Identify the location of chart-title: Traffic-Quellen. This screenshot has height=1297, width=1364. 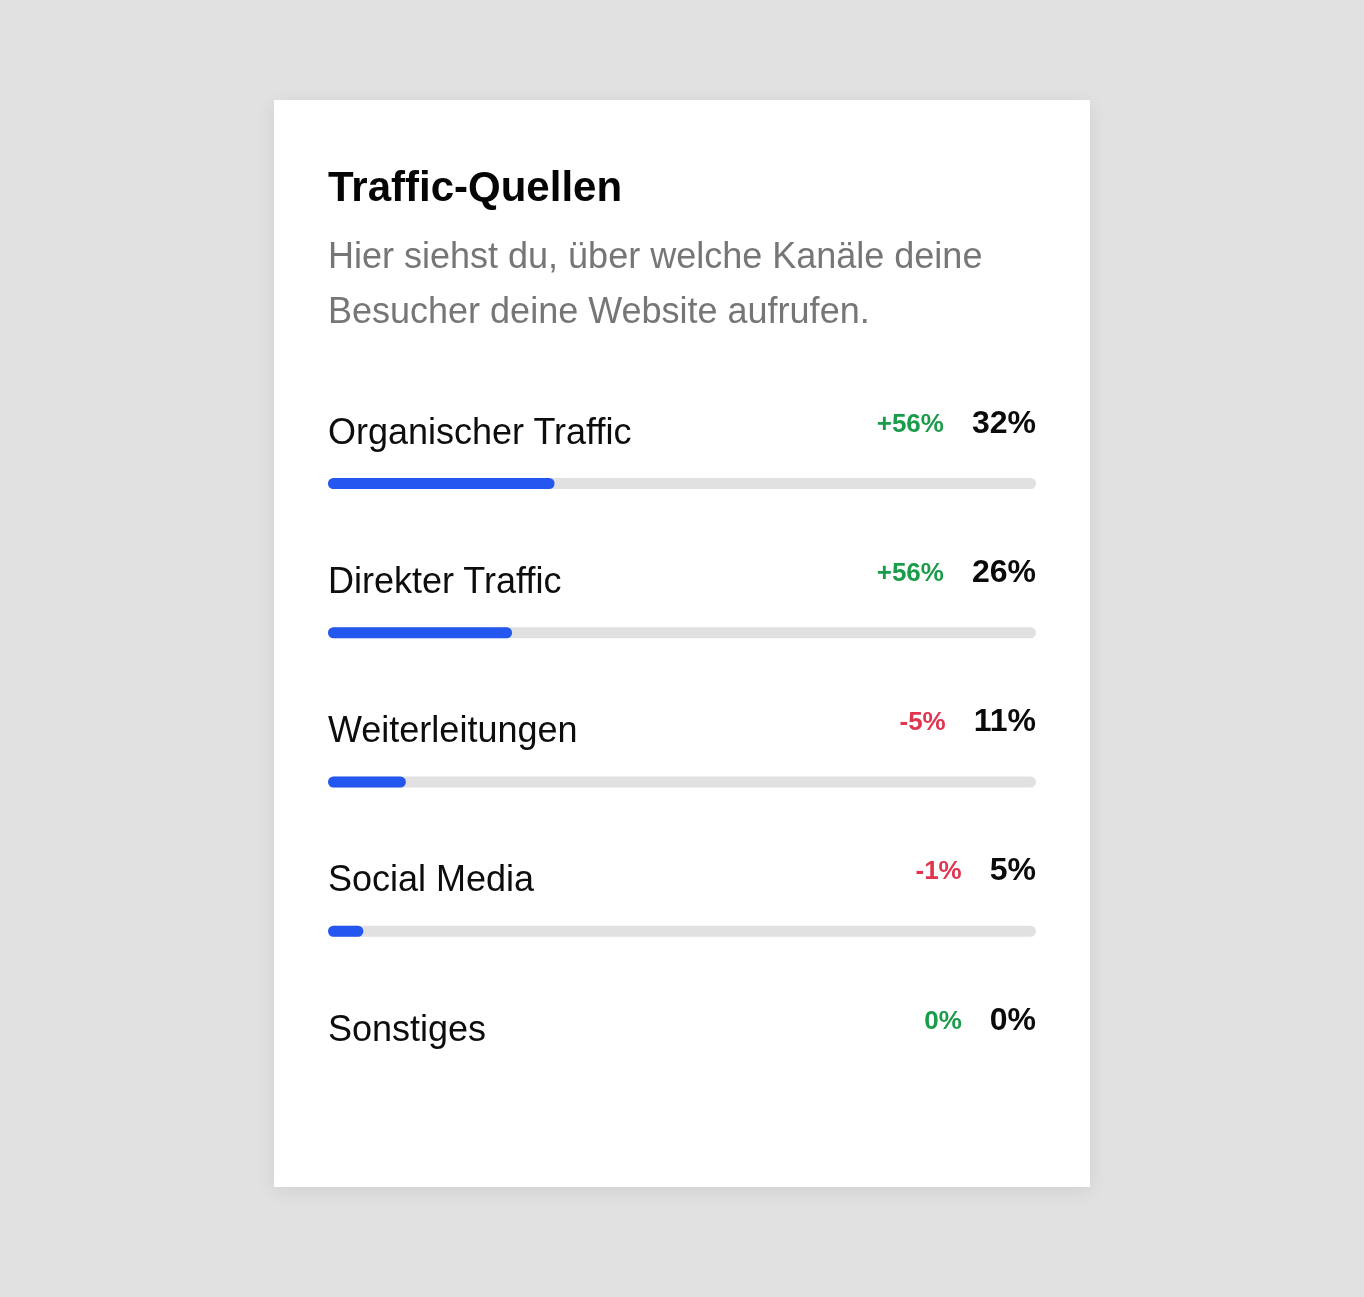
(476, 186).